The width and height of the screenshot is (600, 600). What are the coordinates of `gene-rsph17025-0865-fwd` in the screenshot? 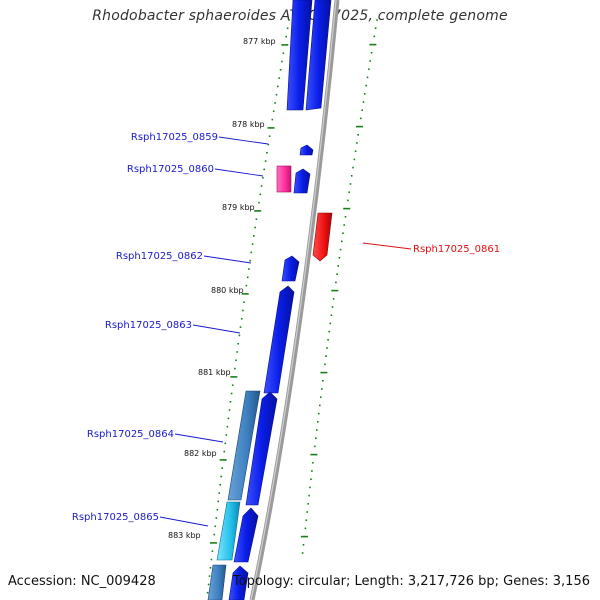 It's located at (246, 535).